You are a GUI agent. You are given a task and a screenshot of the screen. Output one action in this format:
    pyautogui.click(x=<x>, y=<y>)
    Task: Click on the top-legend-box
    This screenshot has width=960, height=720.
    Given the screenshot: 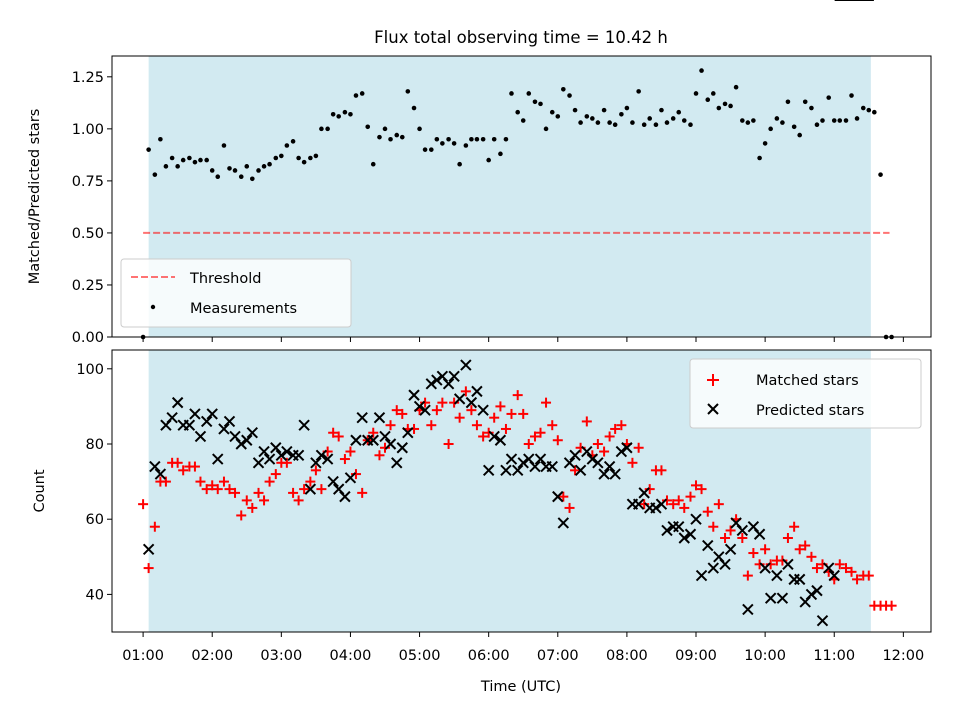 What is the action you would take?
    pyautogui.click(x=236, y=293)
    